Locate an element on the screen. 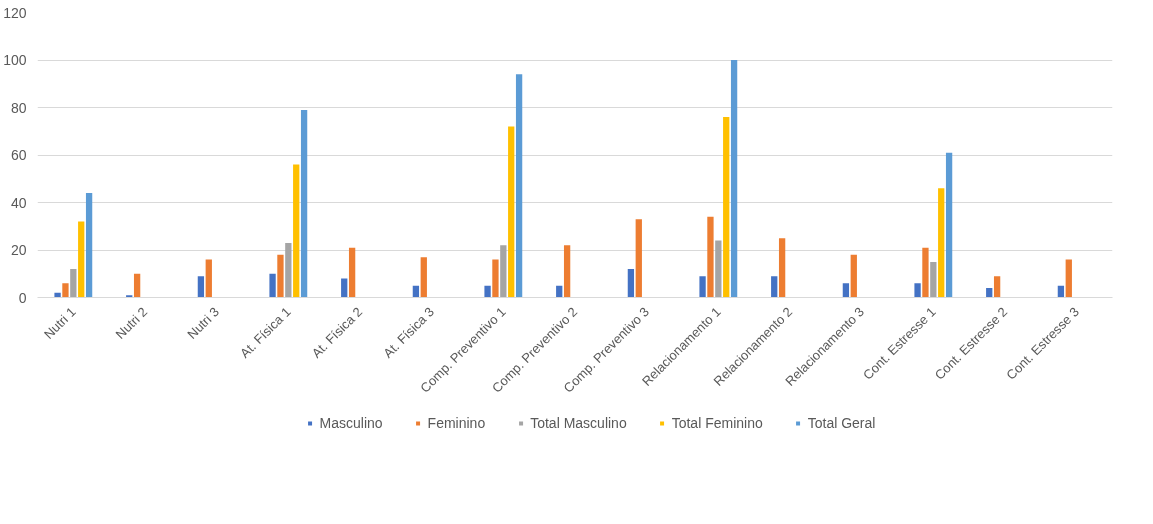 The height and width of the screenshot is (524, 1153). y-tick-label: 40 is located at coordinates (18, 202).